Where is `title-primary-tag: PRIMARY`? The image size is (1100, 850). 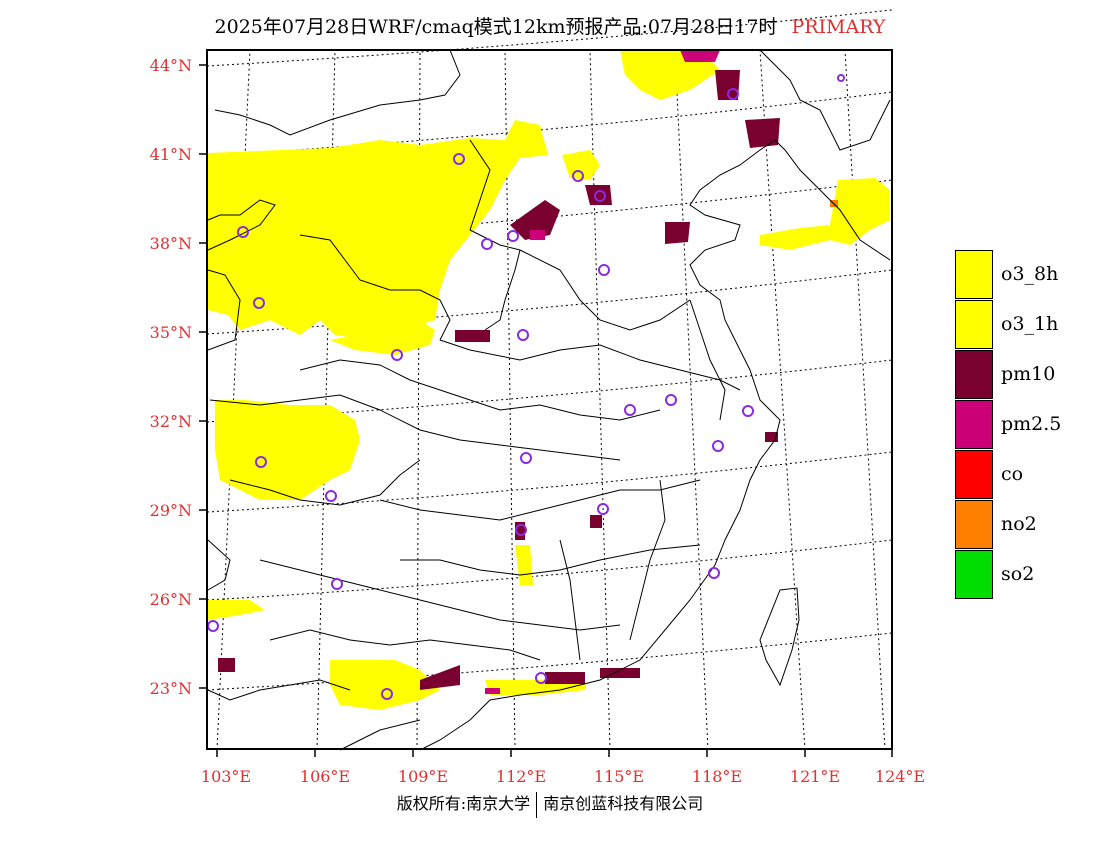
title-primary-tag: PRIMARY is located at coordinates (838, 27).